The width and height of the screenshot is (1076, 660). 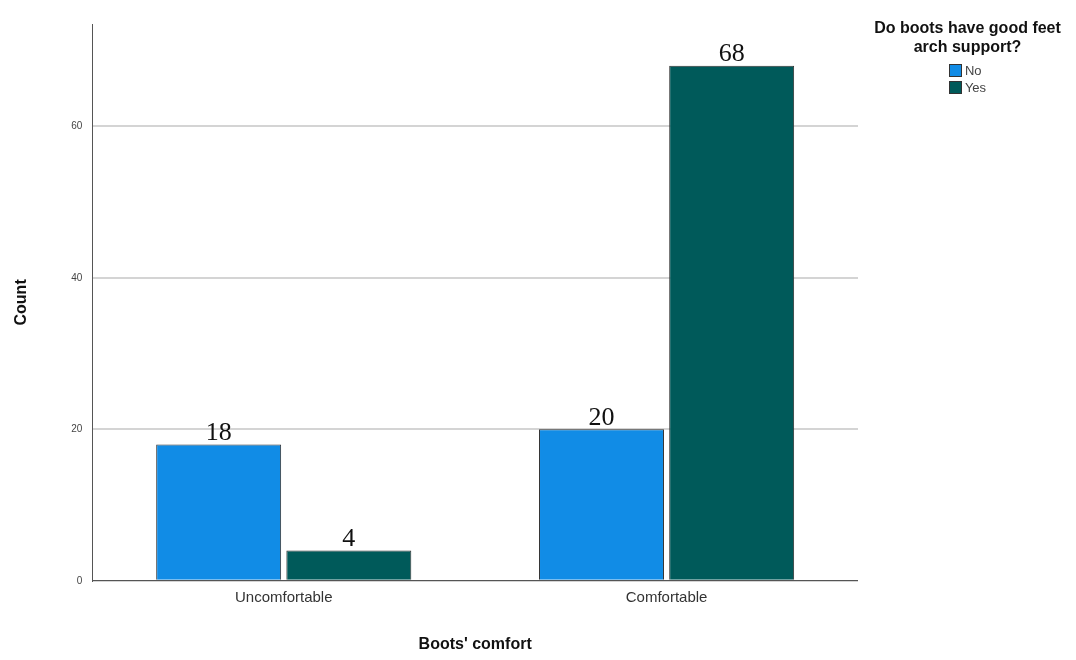 What do you see at coordinates (77, 429) in the screenshot?
I see `y-tick-label: 20` at bounding box center [77, 429].